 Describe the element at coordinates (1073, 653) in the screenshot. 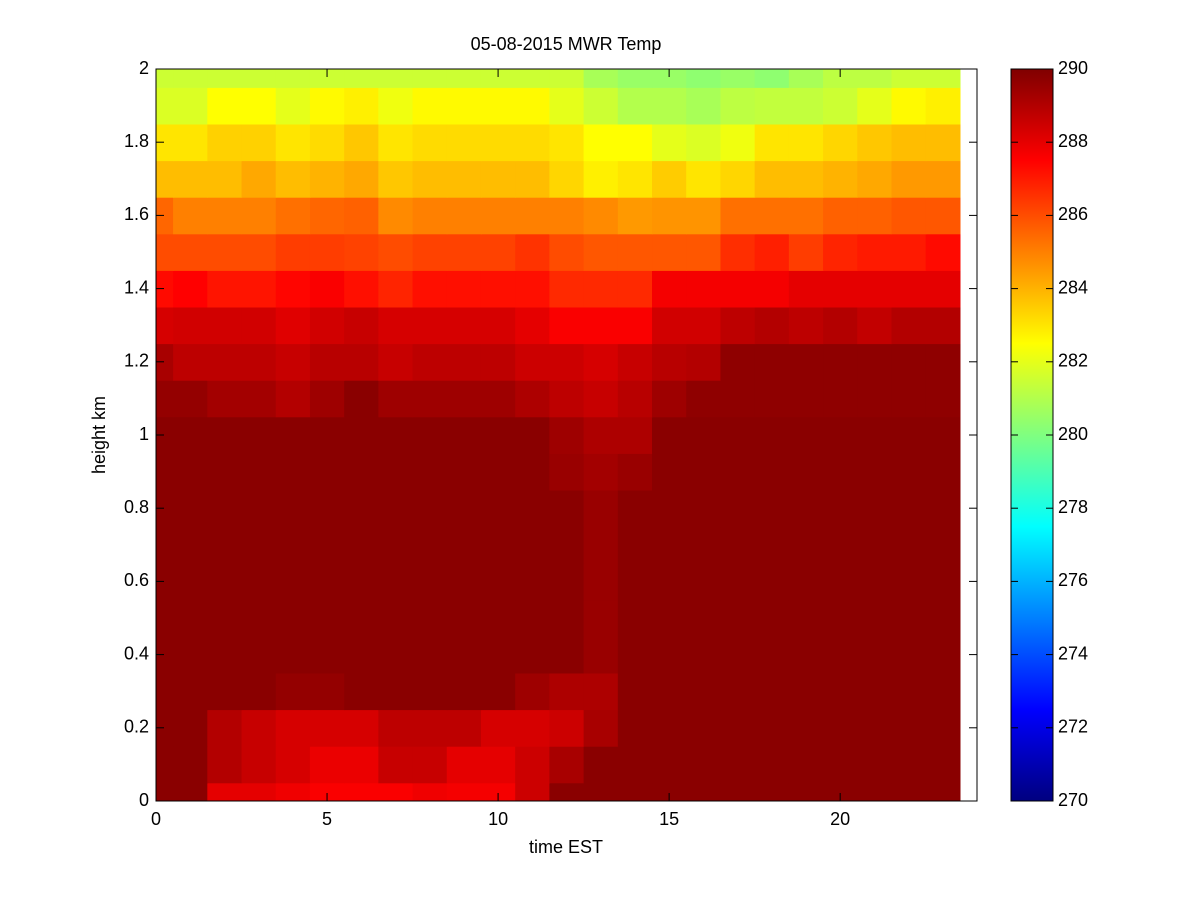

I see `colorbar-tick-label: 274` at that location.